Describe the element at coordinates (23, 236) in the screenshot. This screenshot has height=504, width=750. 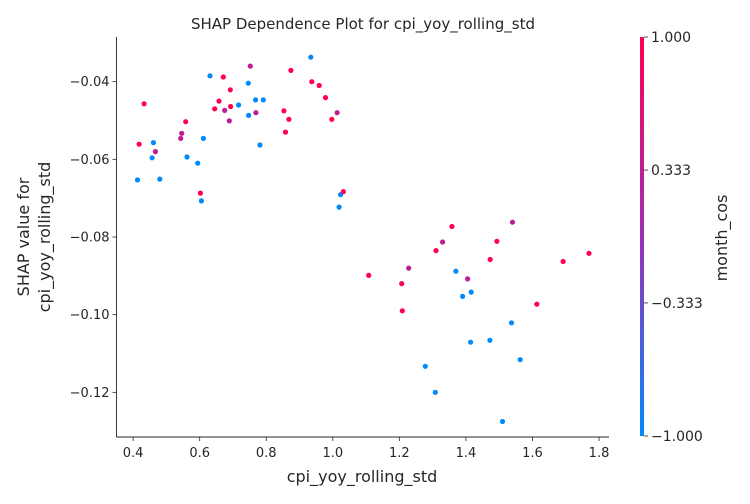
I see `y-axis-label-line-1: SHAP value for` at that location.